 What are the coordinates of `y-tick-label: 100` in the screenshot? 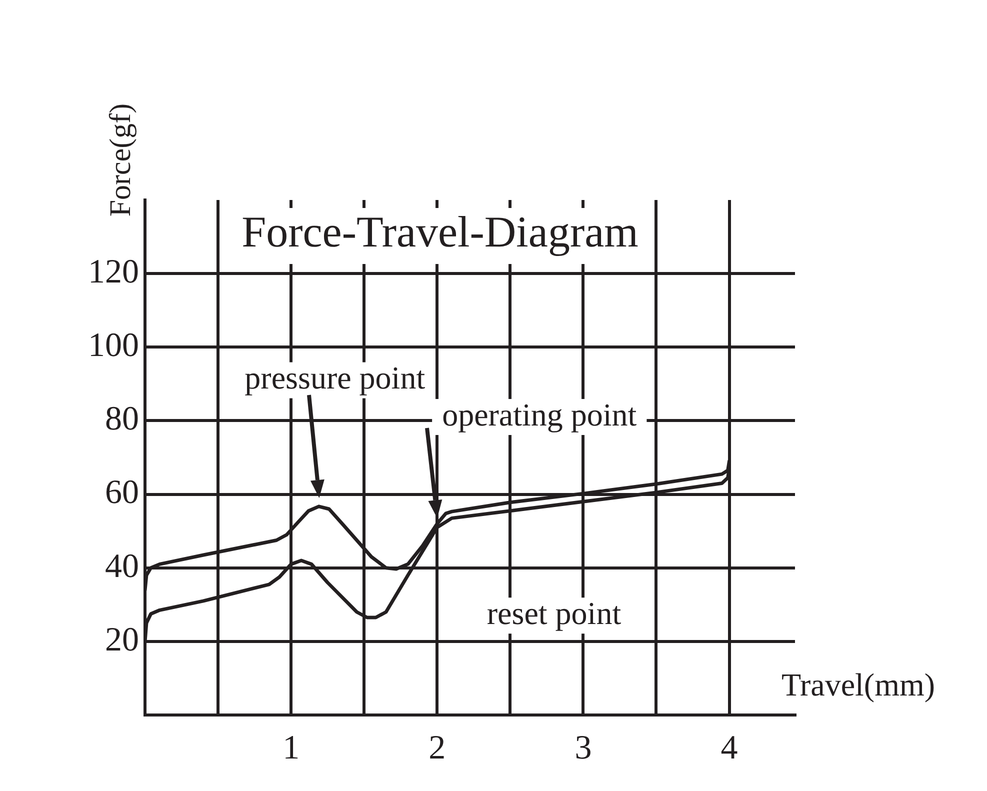 It's located at (113, 345).